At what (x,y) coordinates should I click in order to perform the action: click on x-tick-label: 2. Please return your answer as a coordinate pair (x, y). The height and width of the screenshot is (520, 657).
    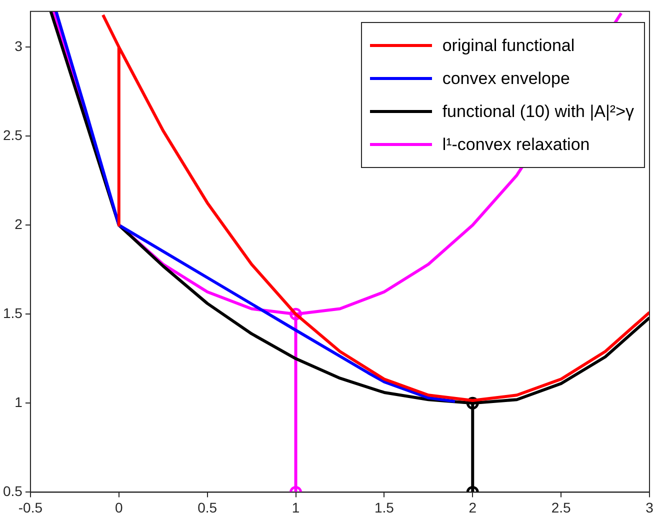
    Looking at the image, I should click on (472, 507).